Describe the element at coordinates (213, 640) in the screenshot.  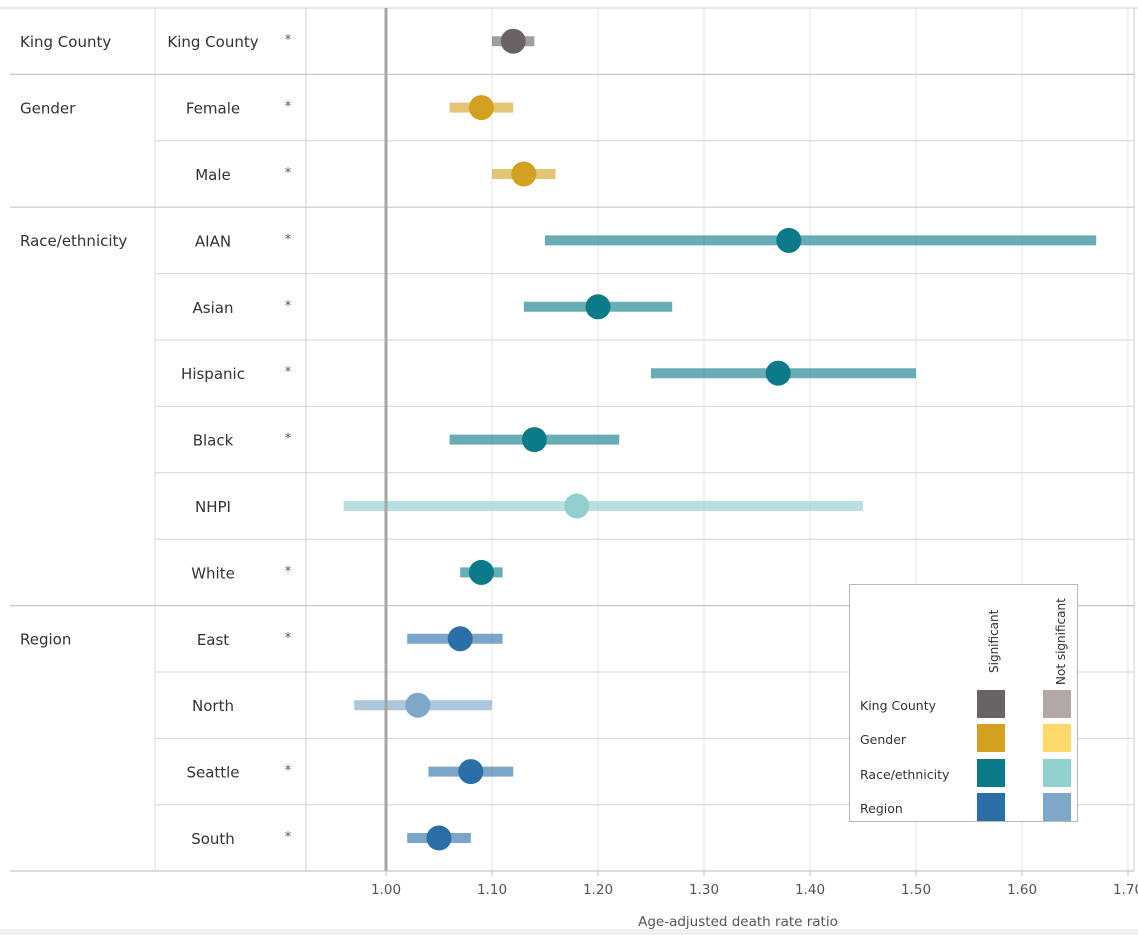
I see `row-label-east: East` at that location.